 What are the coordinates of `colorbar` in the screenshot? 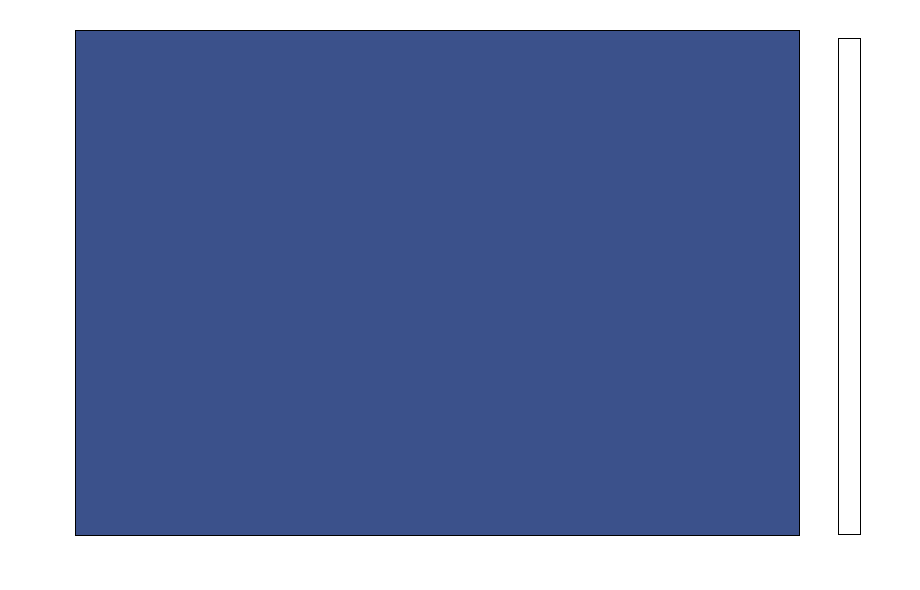 It's located at (849, 286).